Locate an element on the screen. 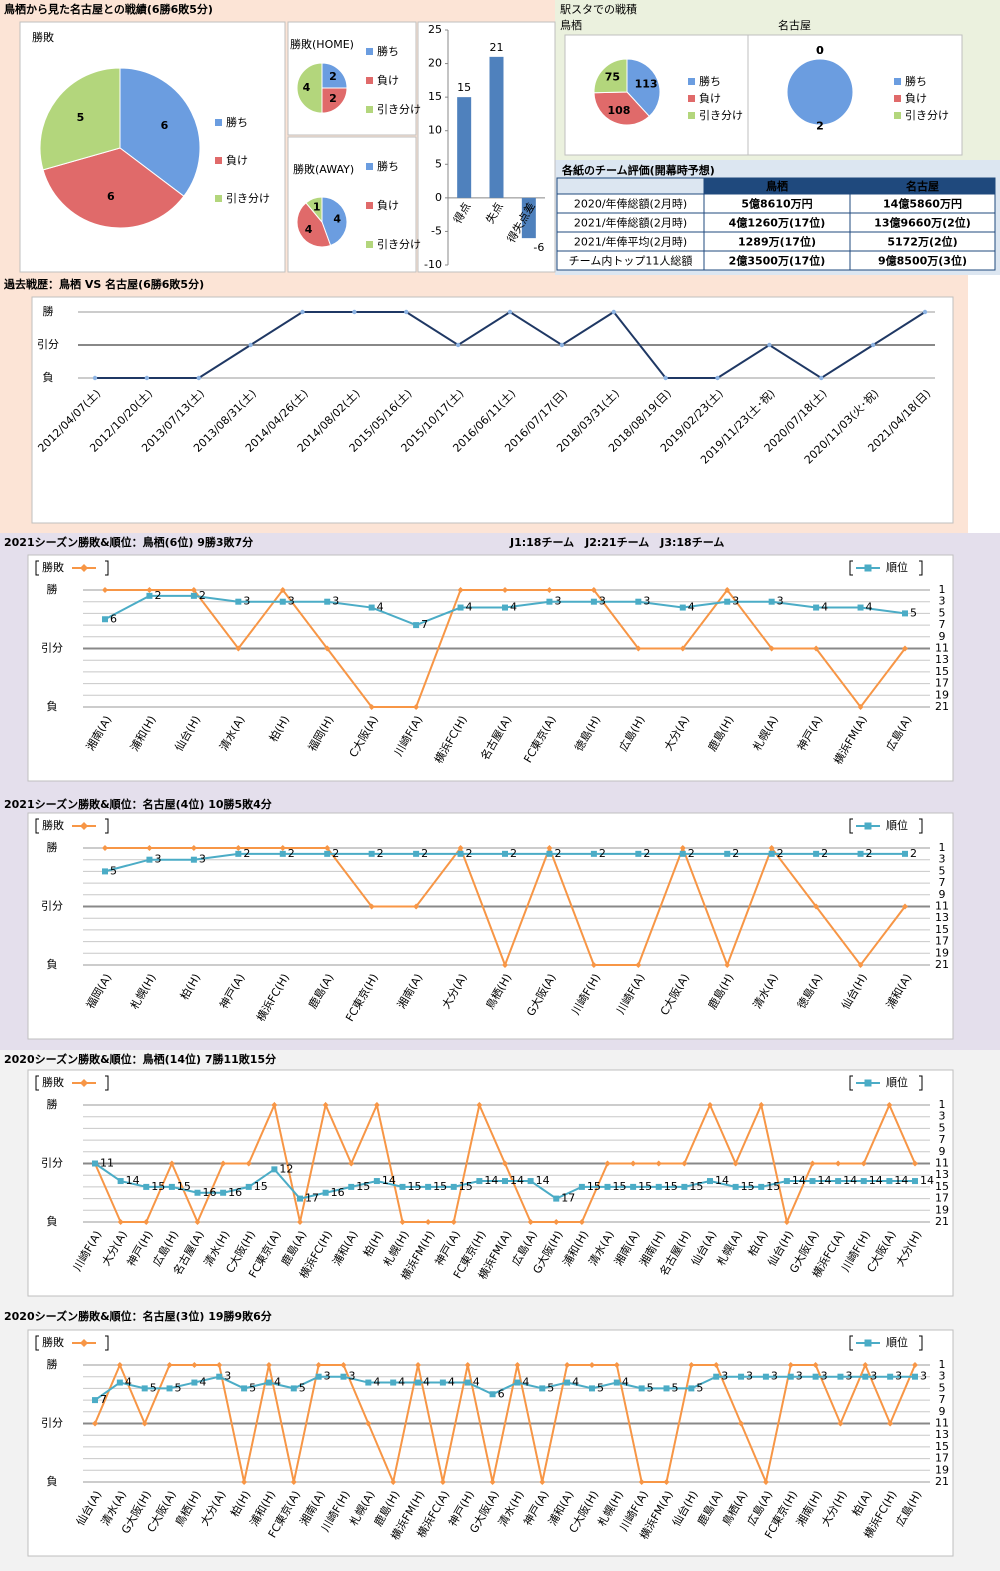 The width and height of the screenshot is (1000, 1571). table-title: 各紙のチーム評価(開幕時予想) is located at coordinates (638, 170).